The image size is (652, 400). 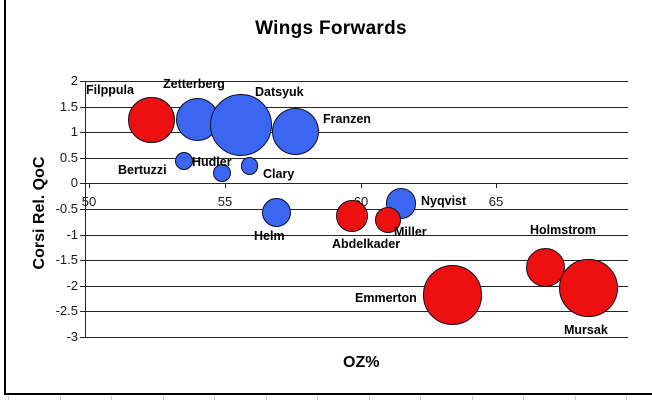 What do you see at coordinates (66, 259) in the screenshot?
I see `y-tick-label: -1.5` at bounding box center [66, 259].